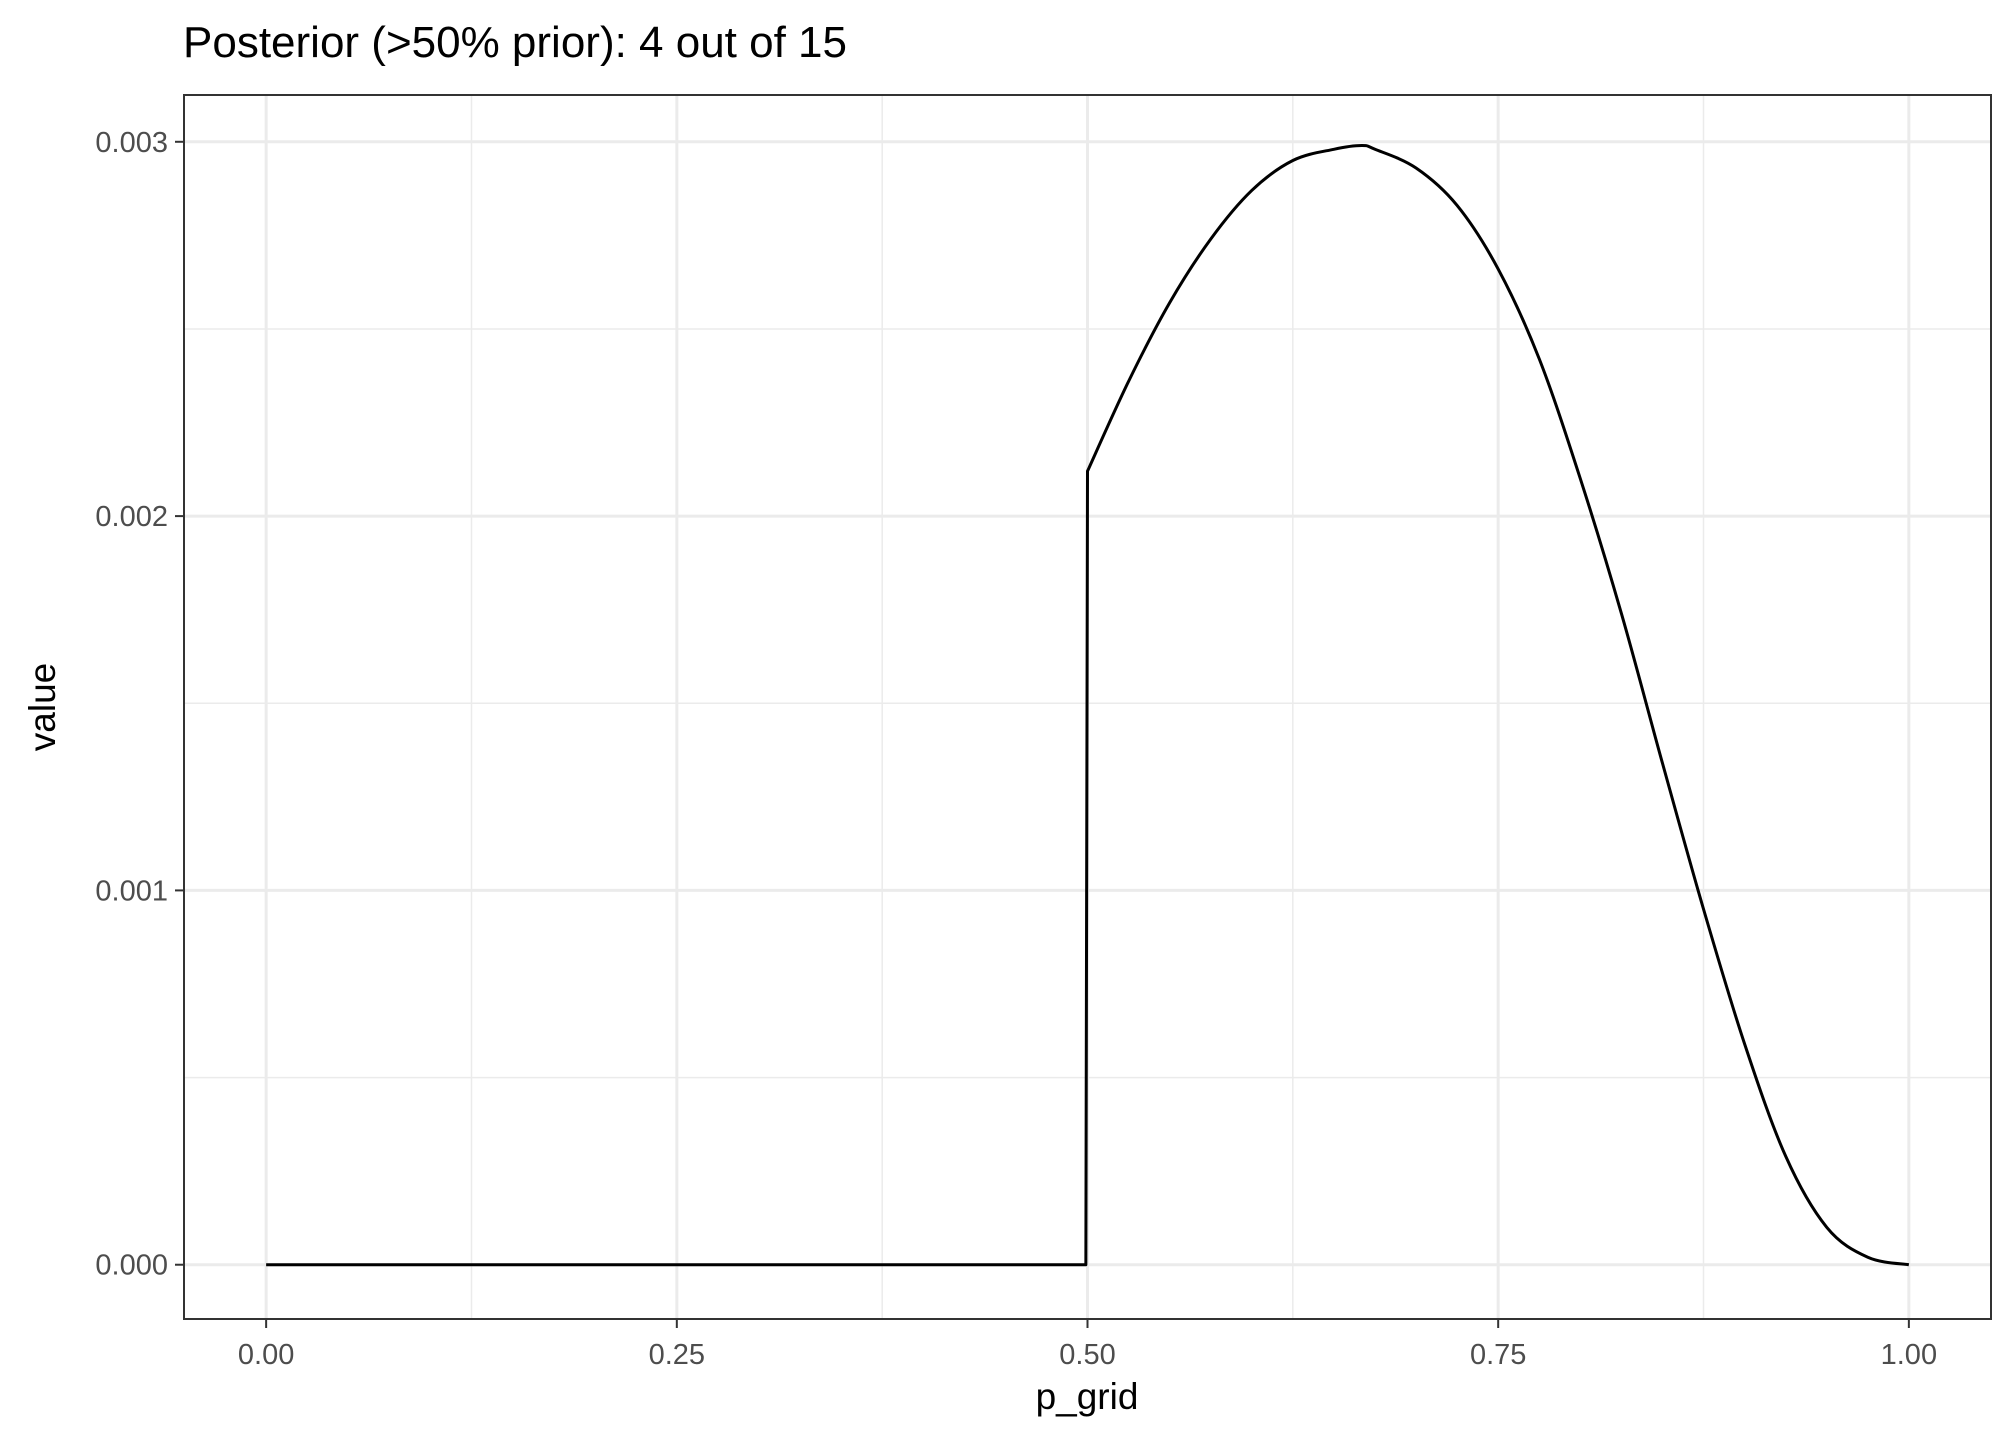  I want to click on x-tick-label: 0.00, so click(266, 1355).